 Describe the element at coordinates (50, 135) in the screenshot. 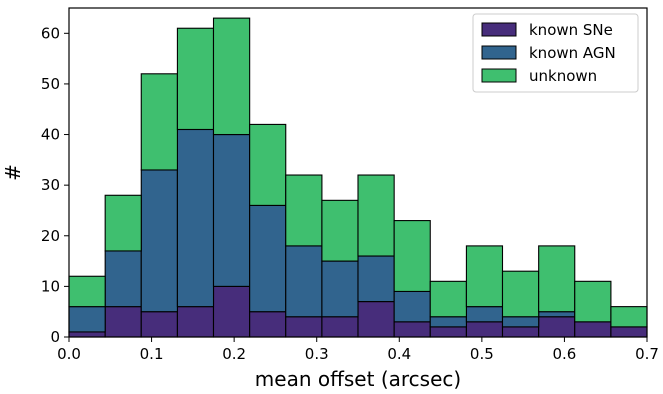

I see `y-tick-label: 40` at that location.